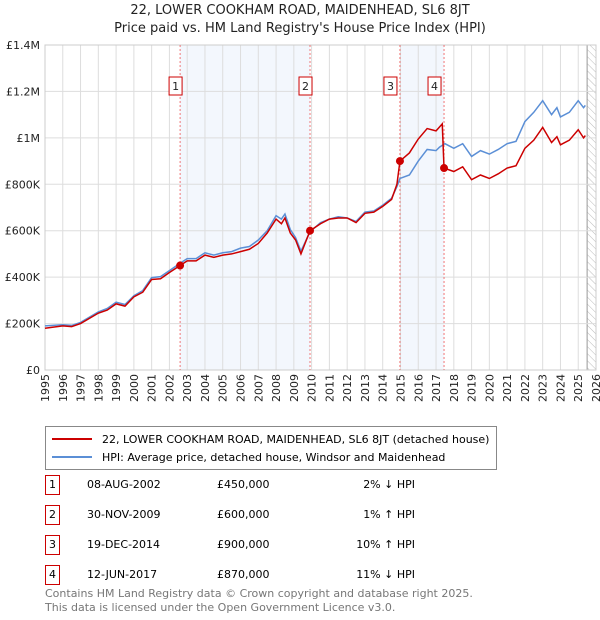 The image size is (600, 620). I want to click on x-tick-label: 2013, so click(365, 388).